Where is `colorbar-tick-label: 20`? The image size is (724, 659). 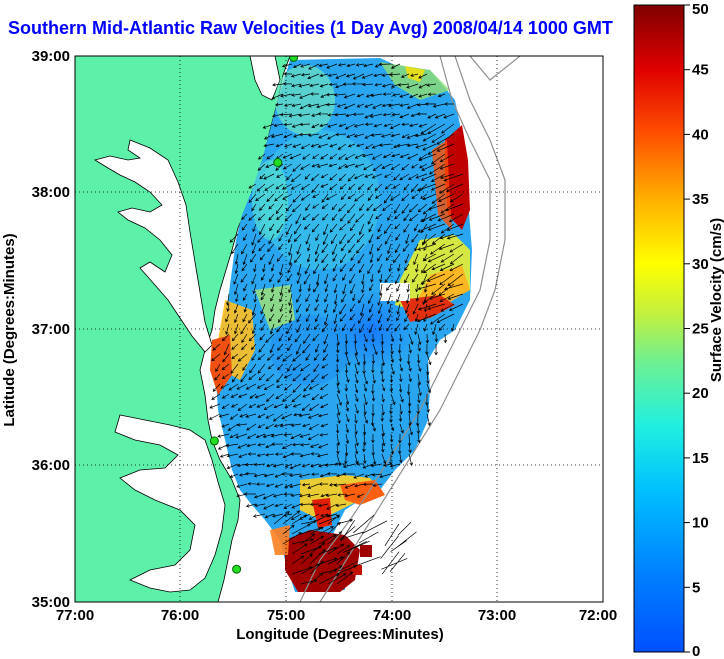
colorbar-tick-label: 20 is located at coordinates (700, 393).